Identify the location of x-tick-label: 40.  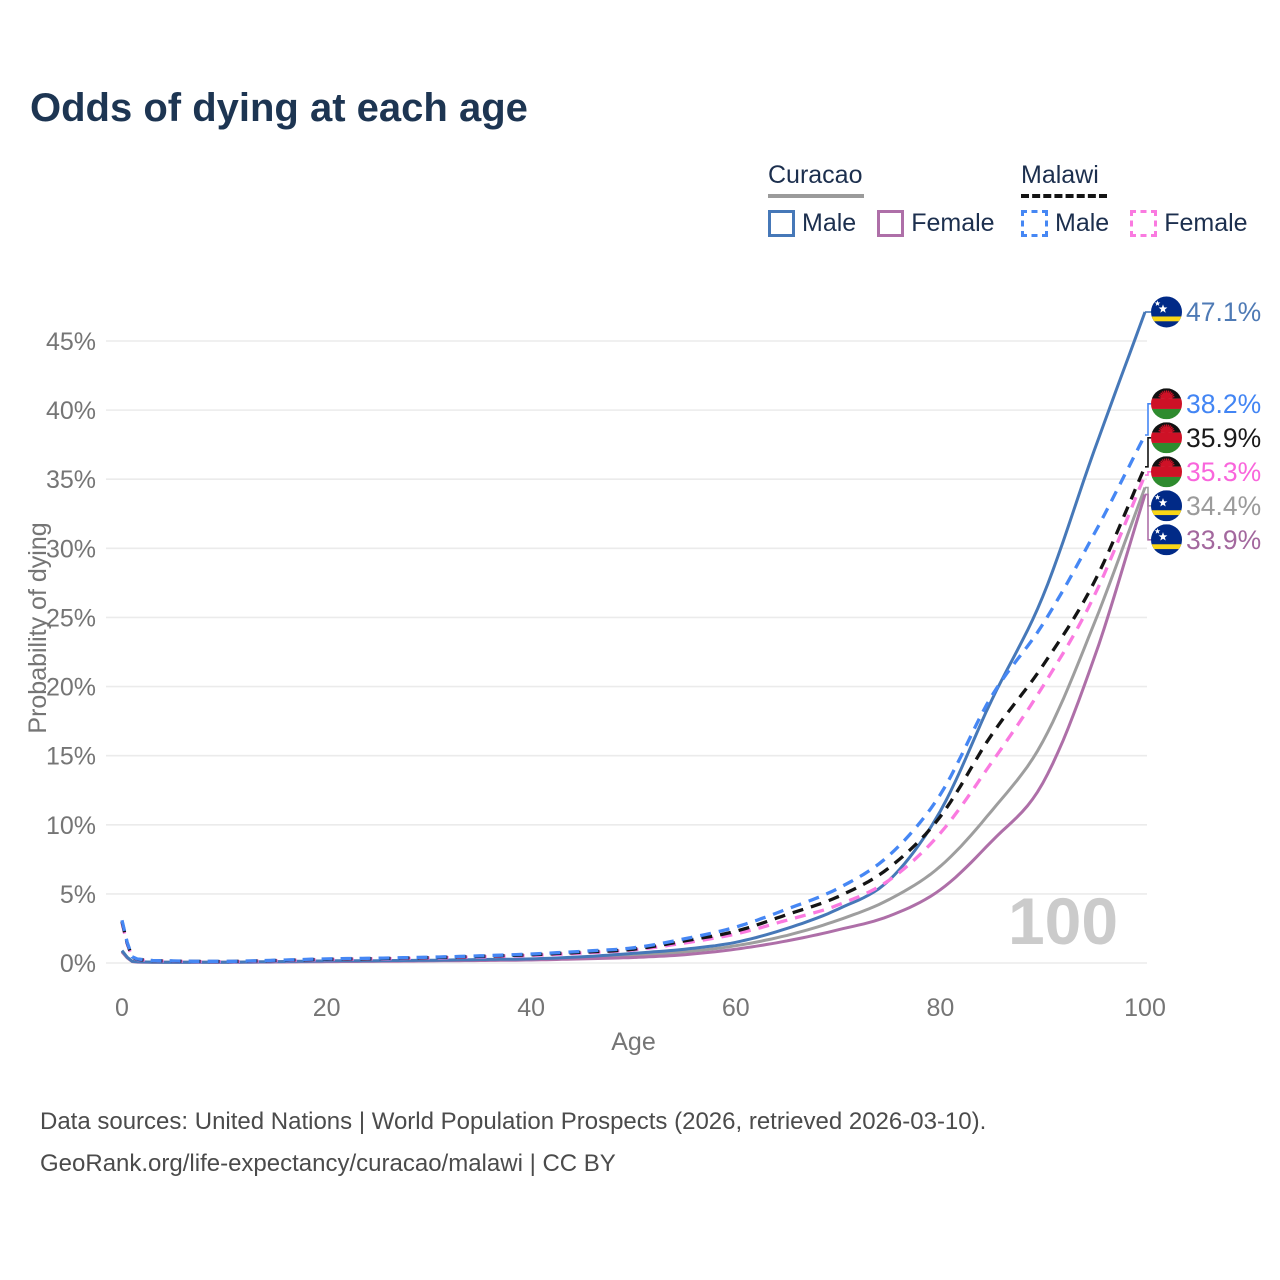
(531, 1008).